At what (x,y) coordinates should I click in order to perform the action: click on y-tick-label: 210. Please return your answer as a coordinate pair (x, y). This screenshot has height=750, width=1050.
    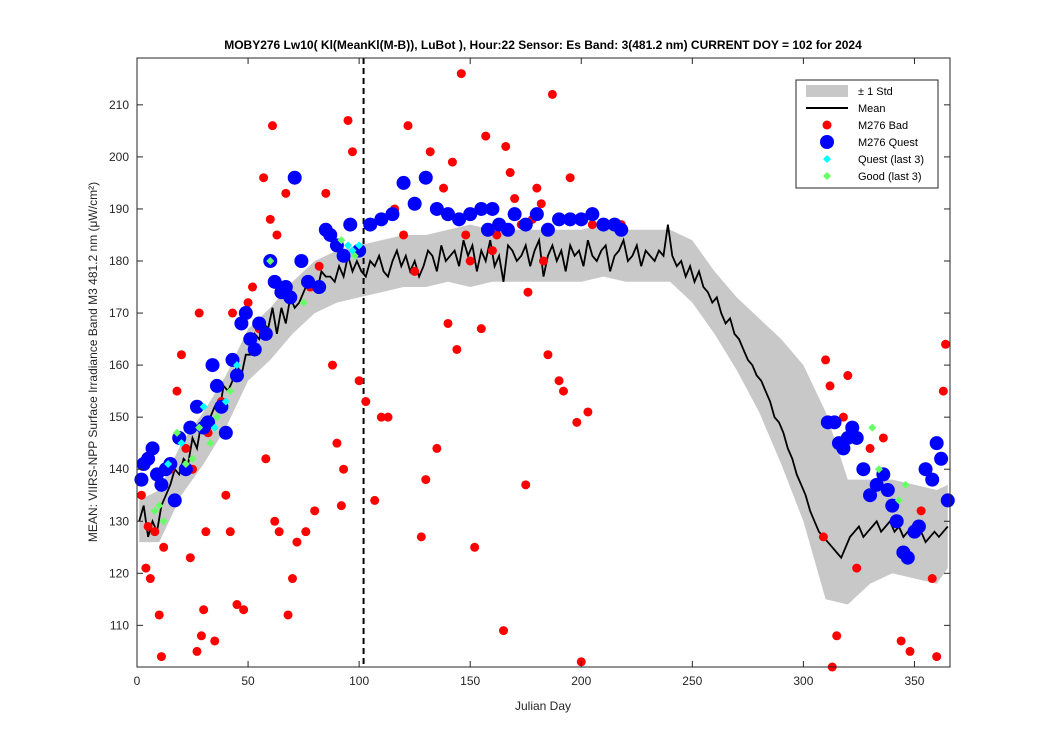
    Looking at the image, I should click on (119, 105).